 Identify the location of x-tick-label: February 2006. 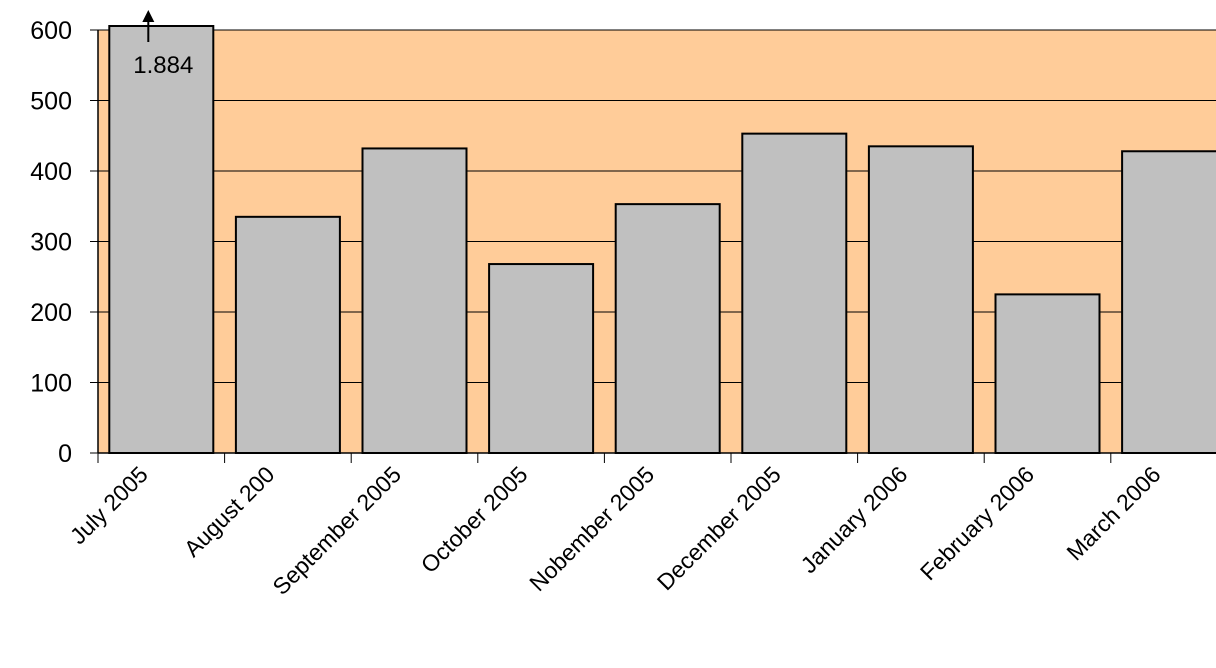
(977, 523).